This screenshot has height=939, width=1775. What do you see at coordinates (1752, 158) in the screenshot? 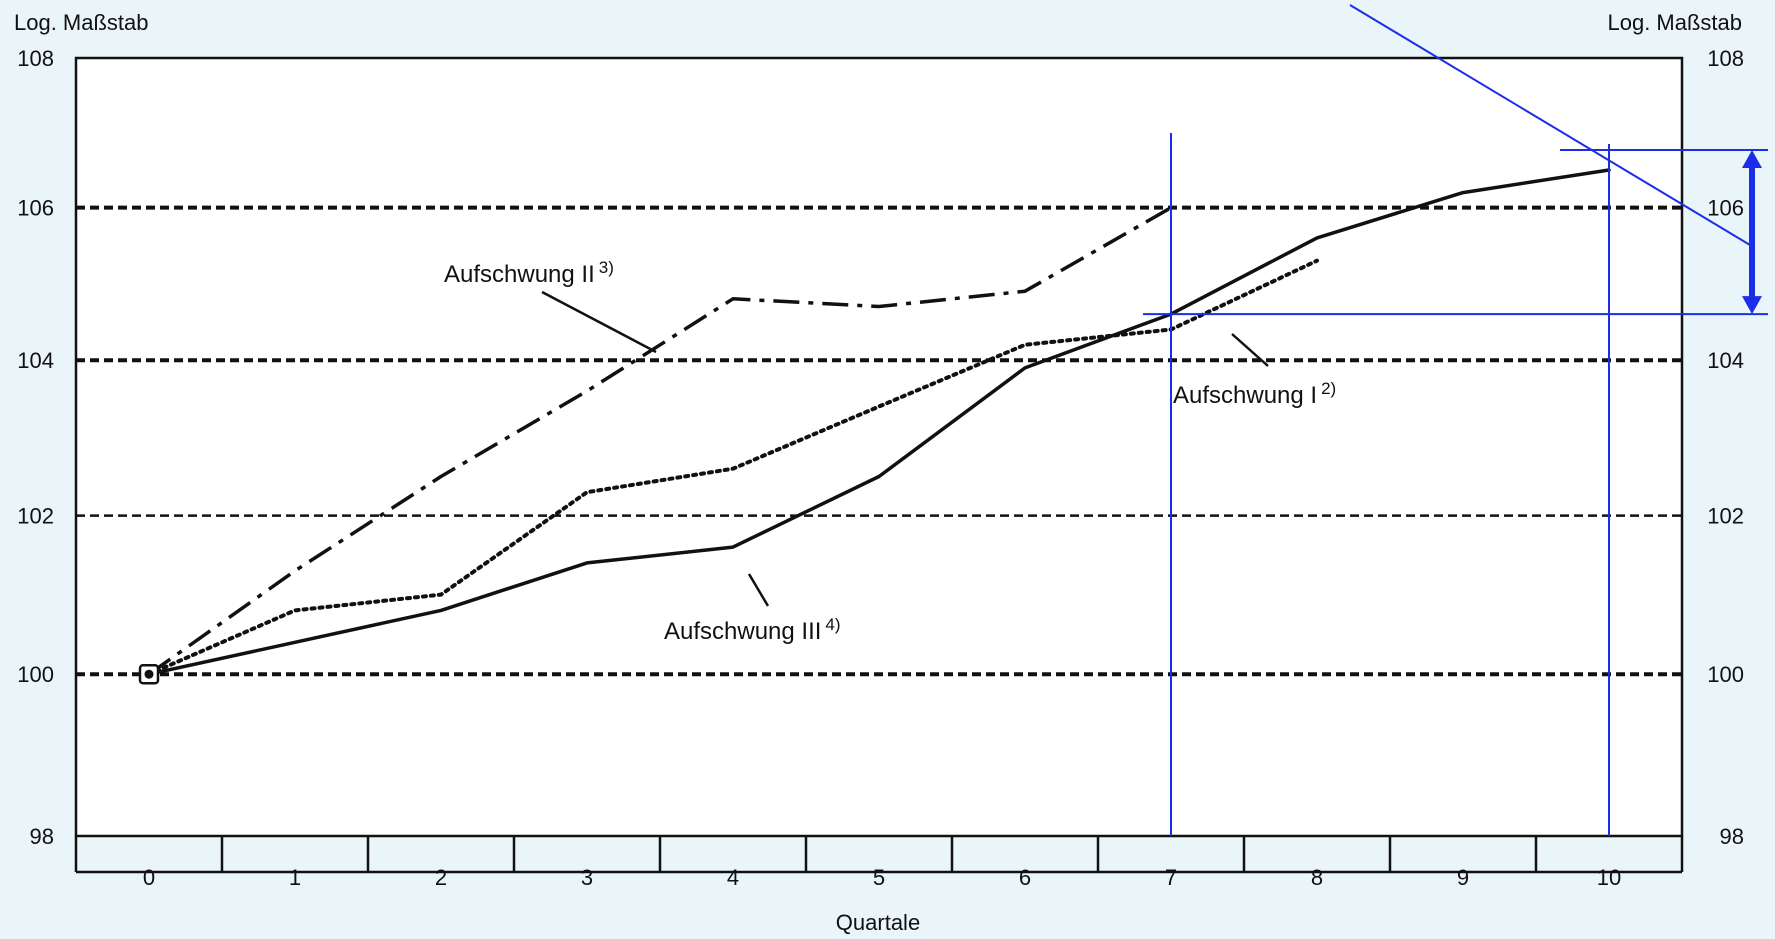
I see `annotation-arrow-head-up` at bounding box center [1752, 158].